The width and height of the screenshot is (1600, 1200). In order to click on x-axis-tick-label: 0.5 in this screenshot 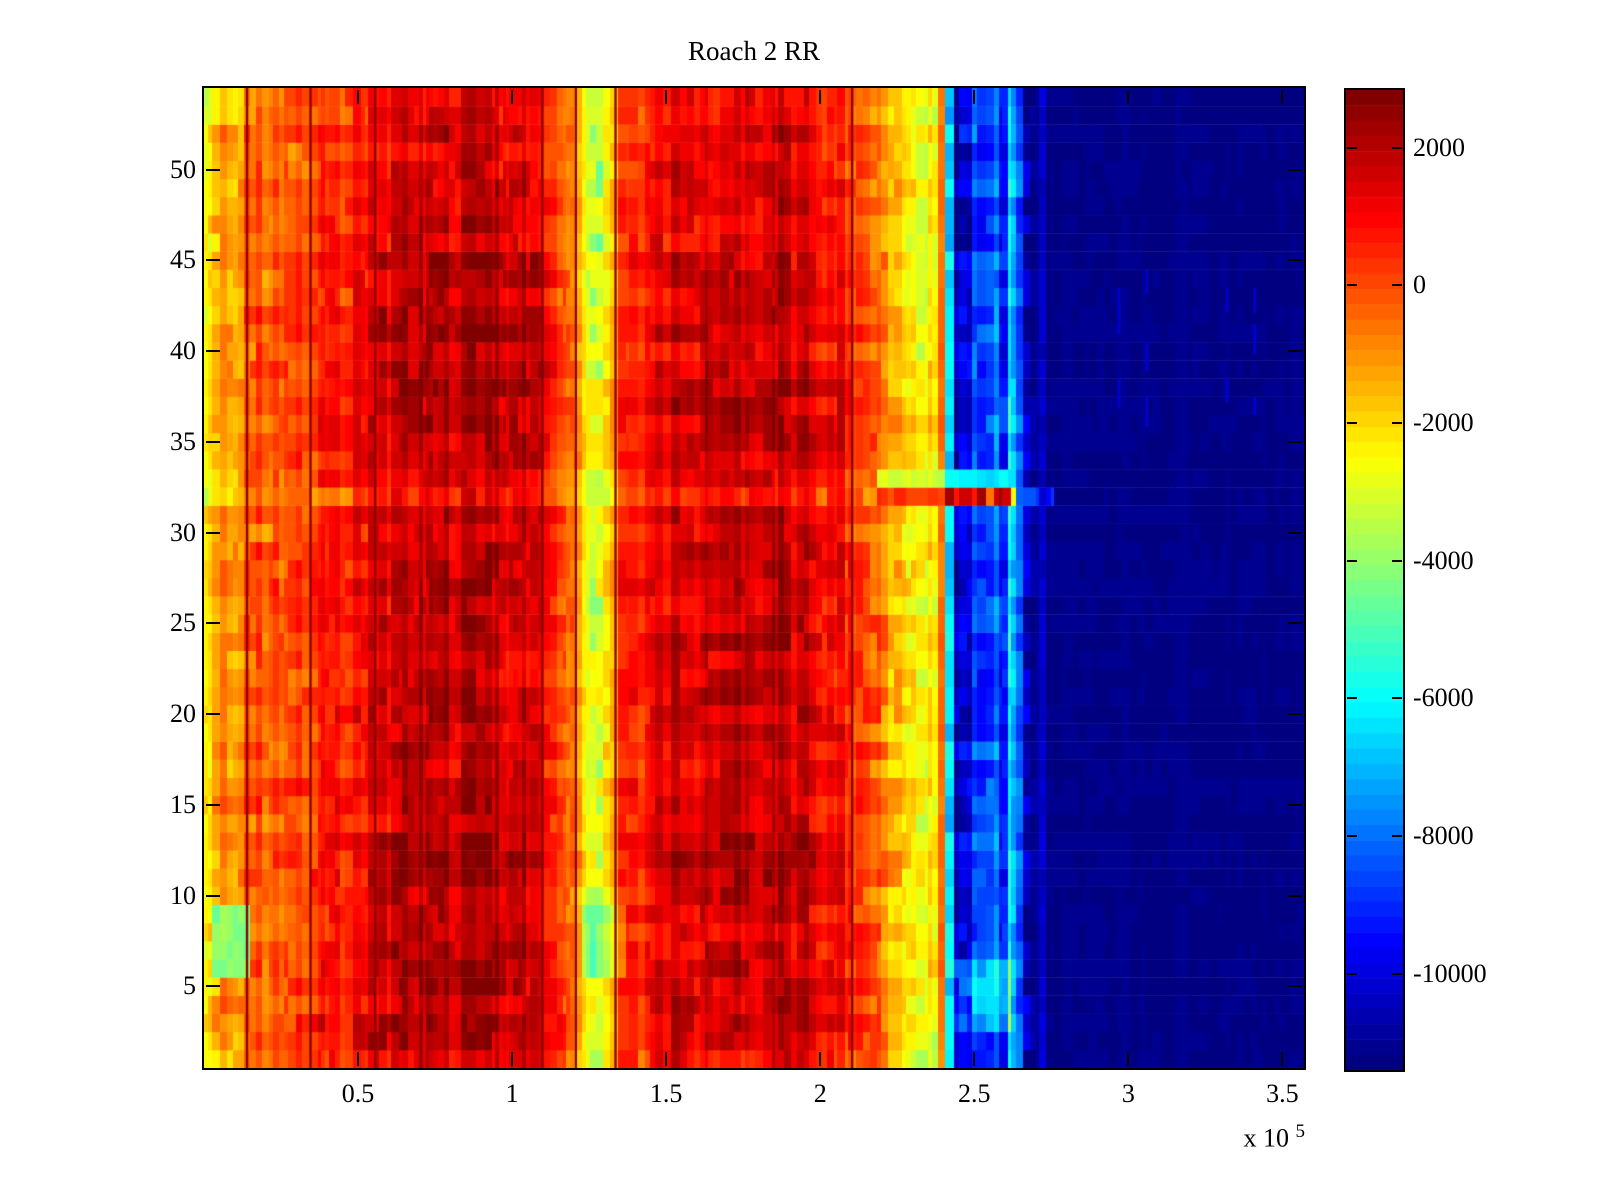, I will do `click(358, 1093)`.